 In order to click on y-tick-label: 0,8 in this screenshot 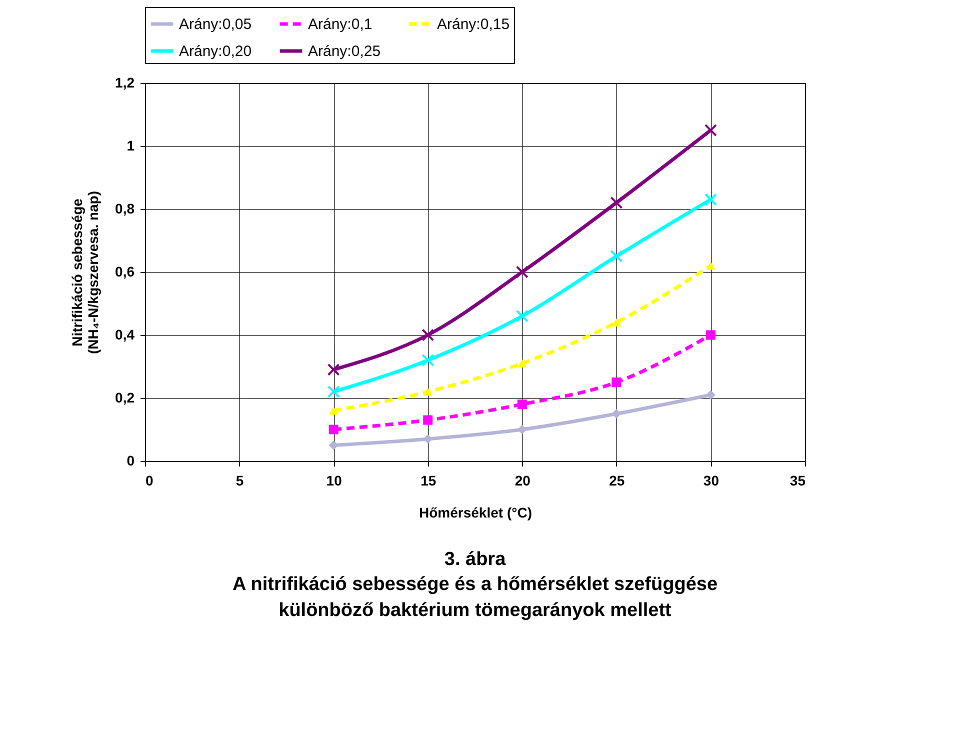, I will do `click(125, 208)`.